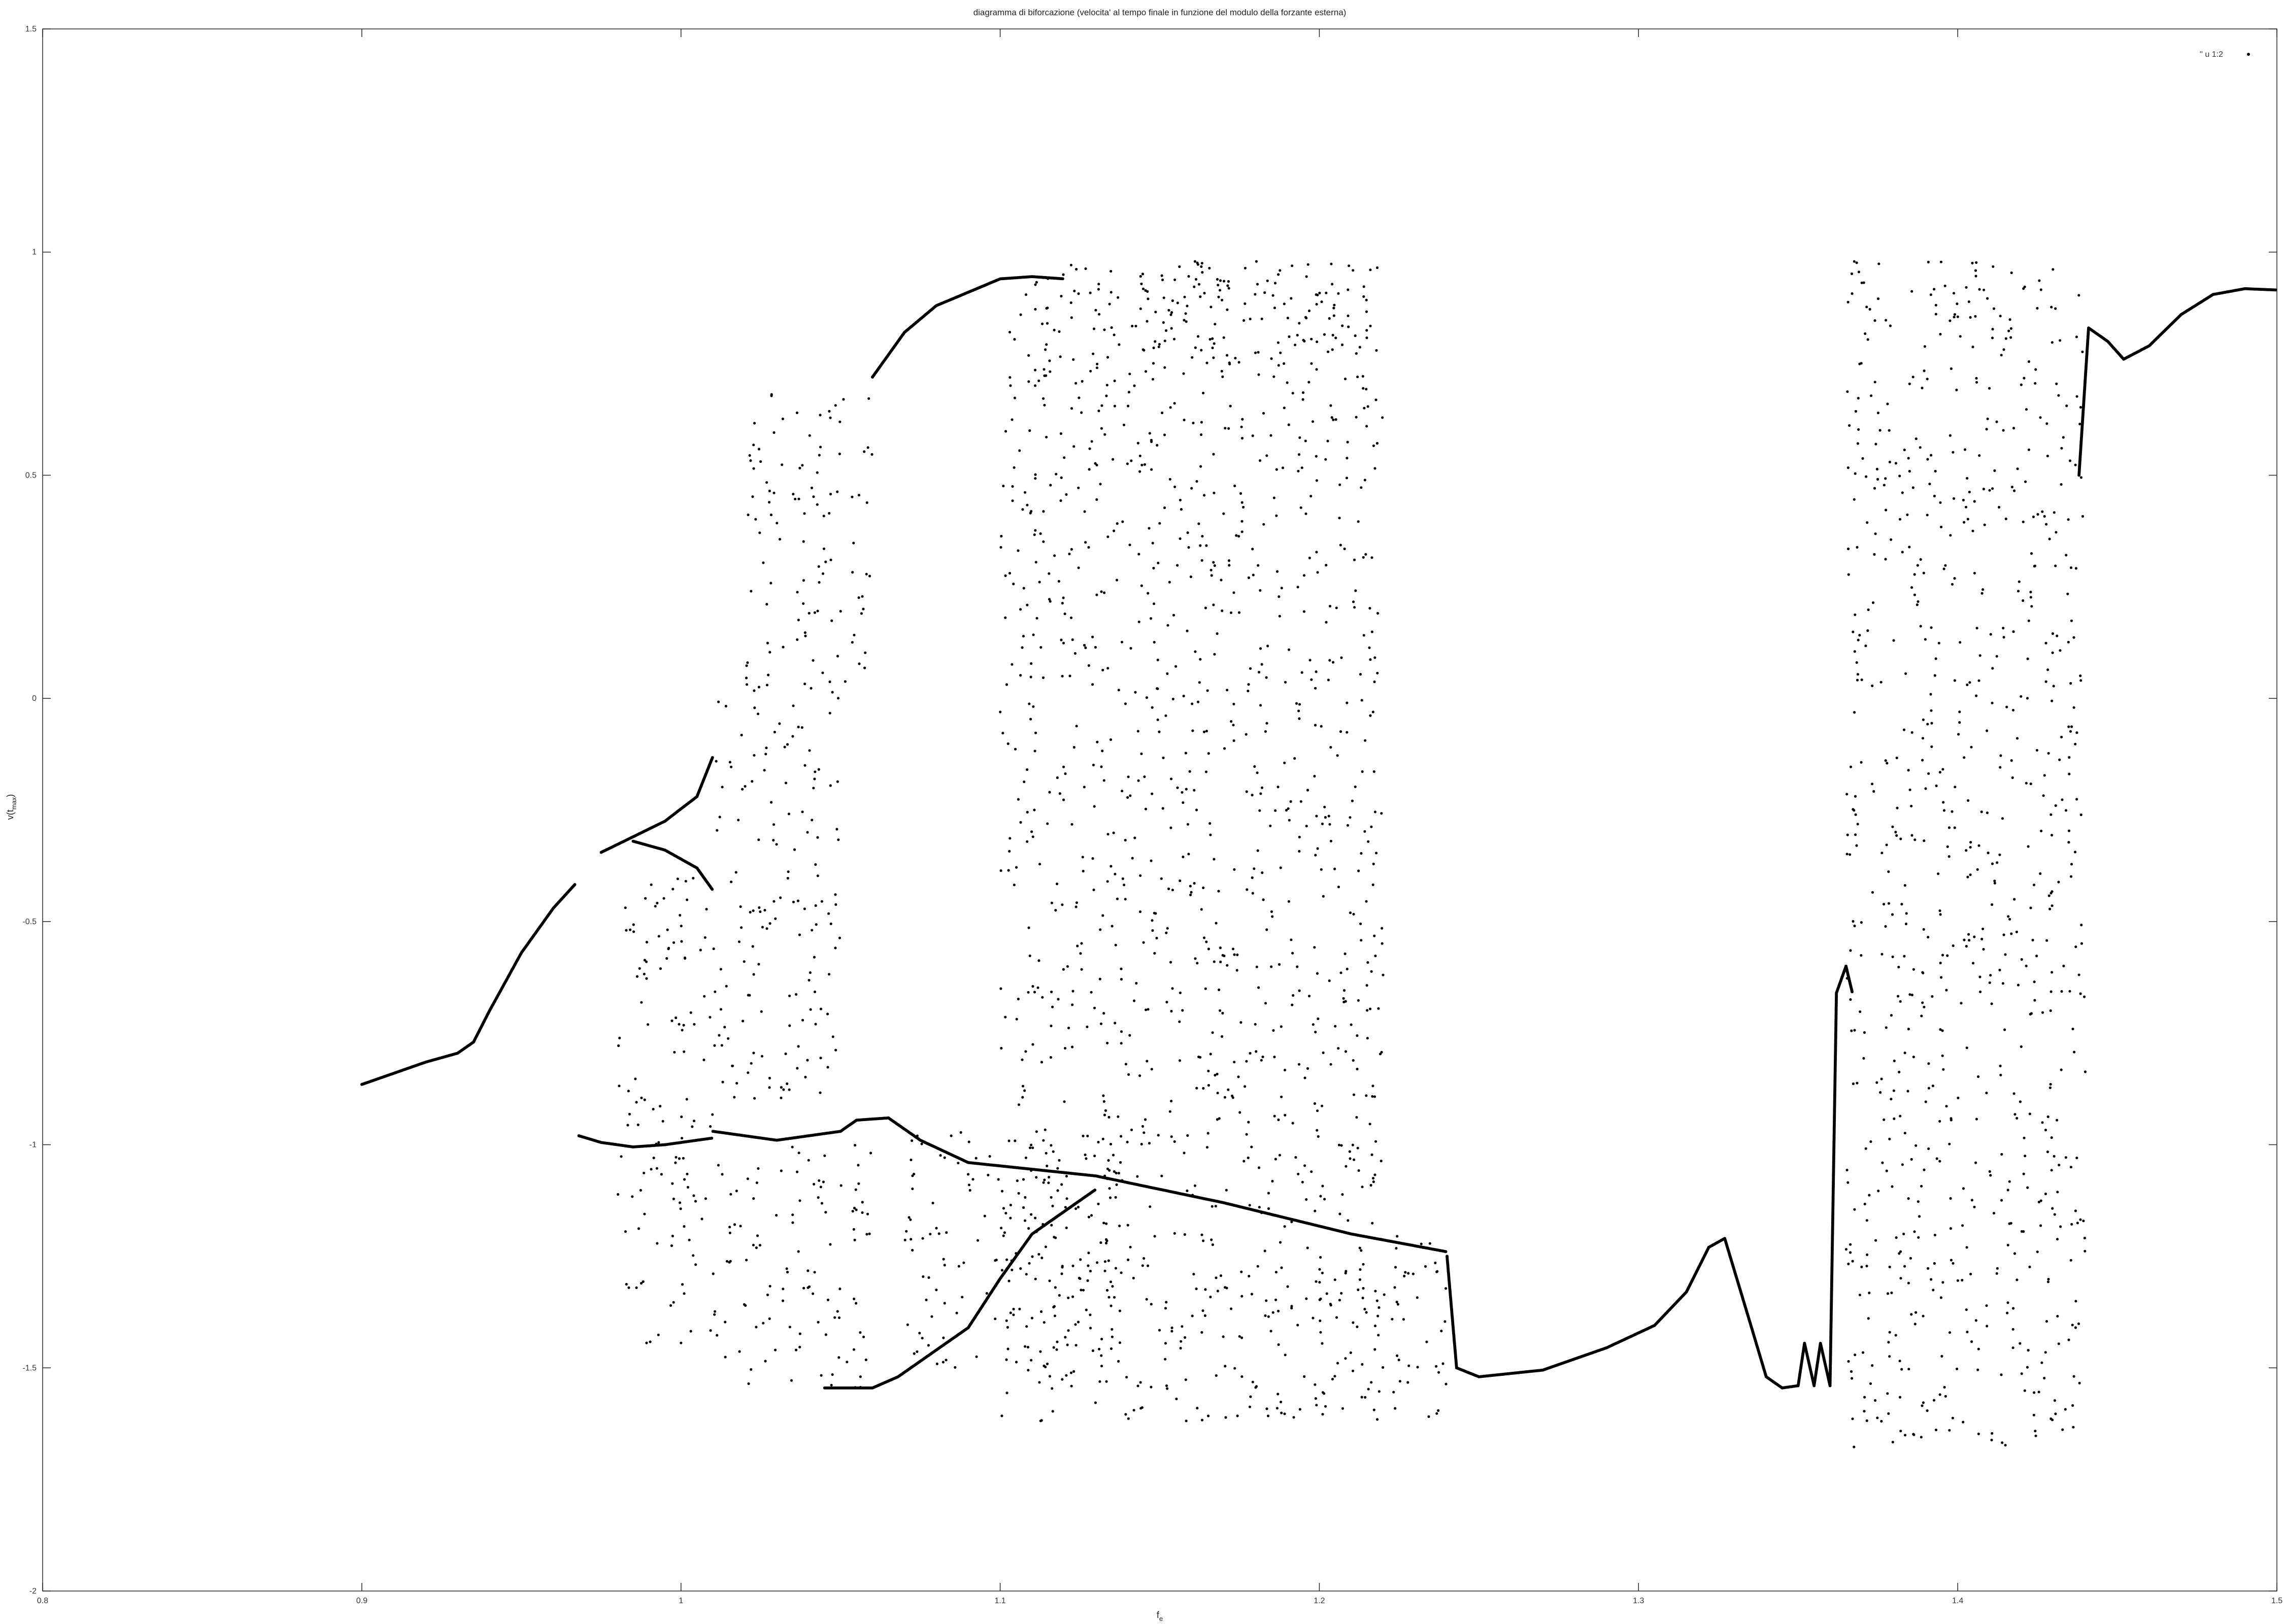 The width and height of the screenshot is (2284, 1624). I want to click on y-tick-label: -0.5, so click(29, 922).